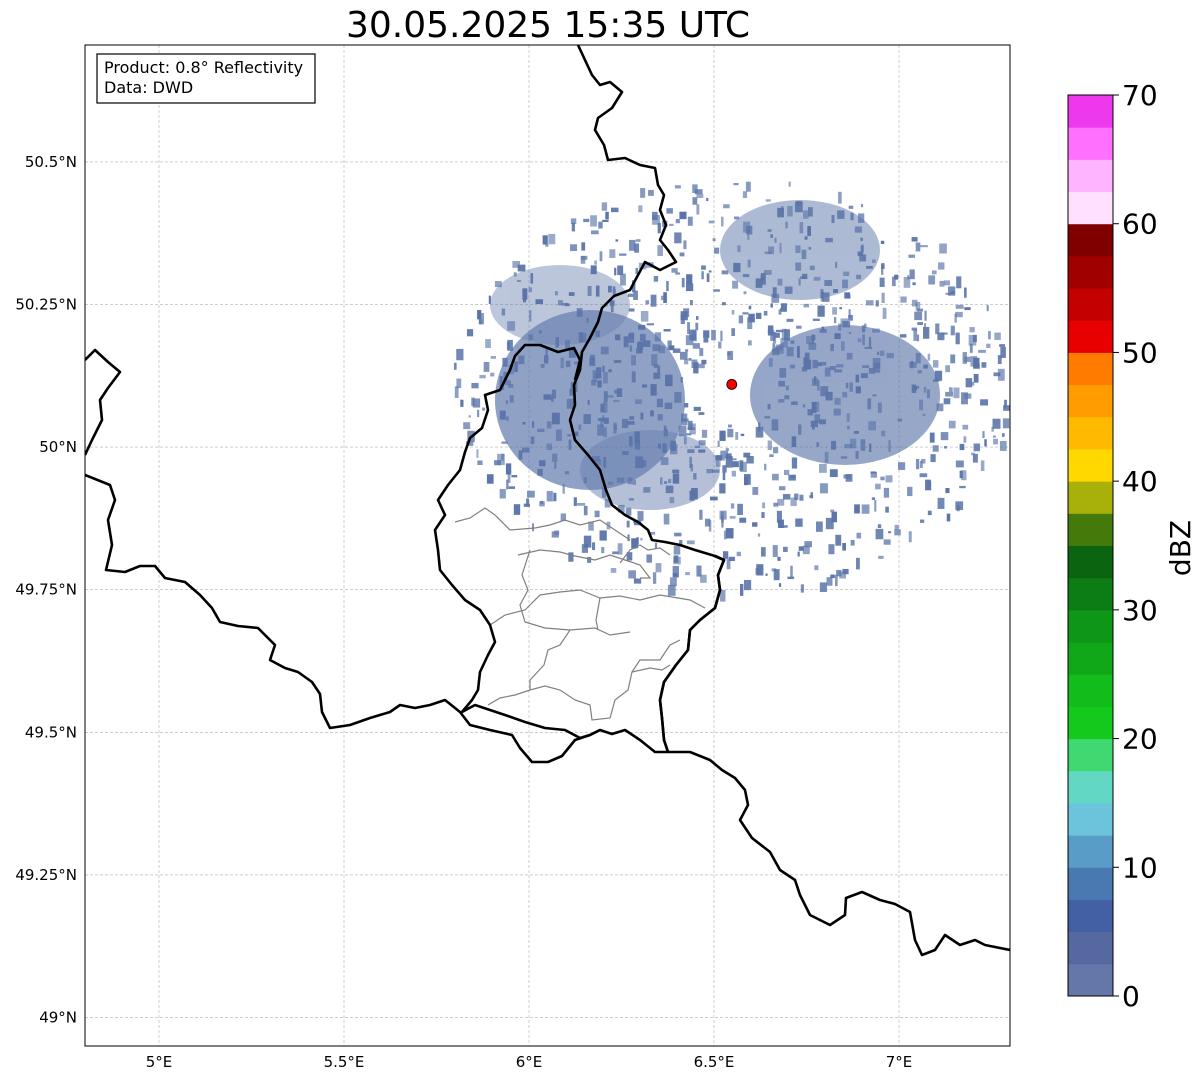  Describe the element at coordinates (714, 1062) in the screenshot. I see `x-tick-label: 6.5°E` at that location.